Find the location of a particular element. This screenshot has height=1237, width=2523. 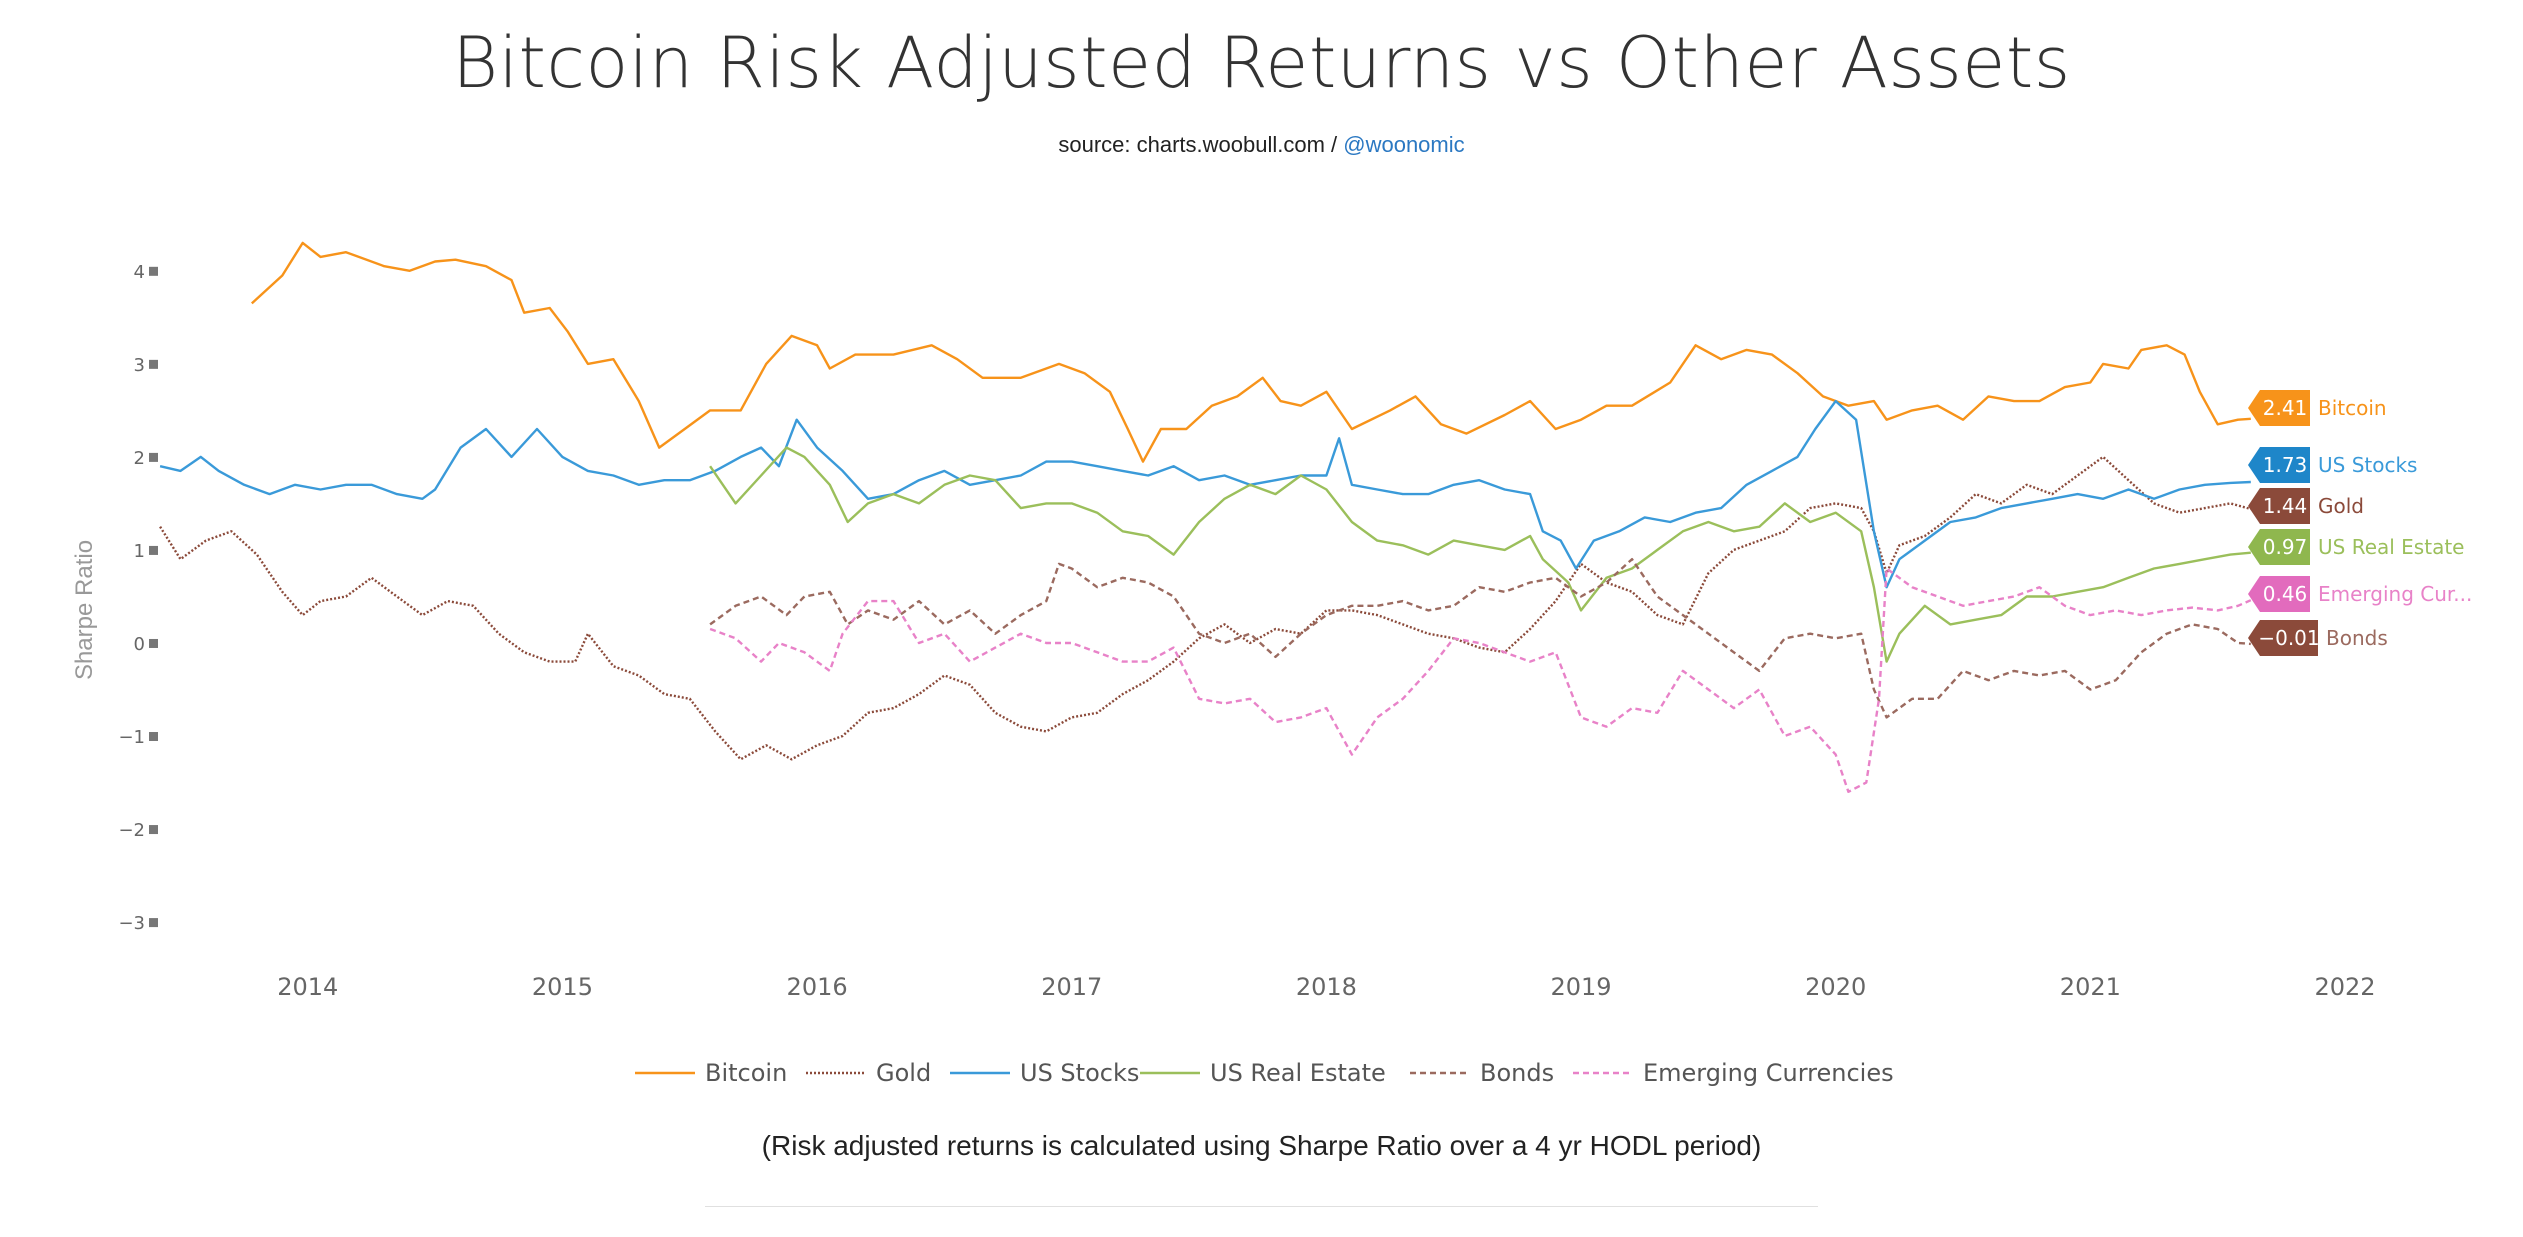

x-tick-label: 2019 is located at coordinates (1581, 987).